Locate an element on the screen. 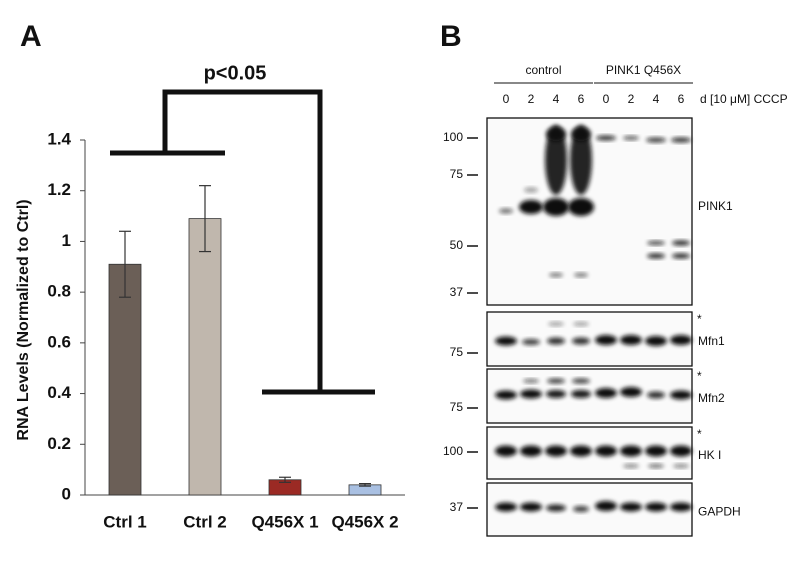  y-tick-label: 0.4 is located at coordinates (59, 392).